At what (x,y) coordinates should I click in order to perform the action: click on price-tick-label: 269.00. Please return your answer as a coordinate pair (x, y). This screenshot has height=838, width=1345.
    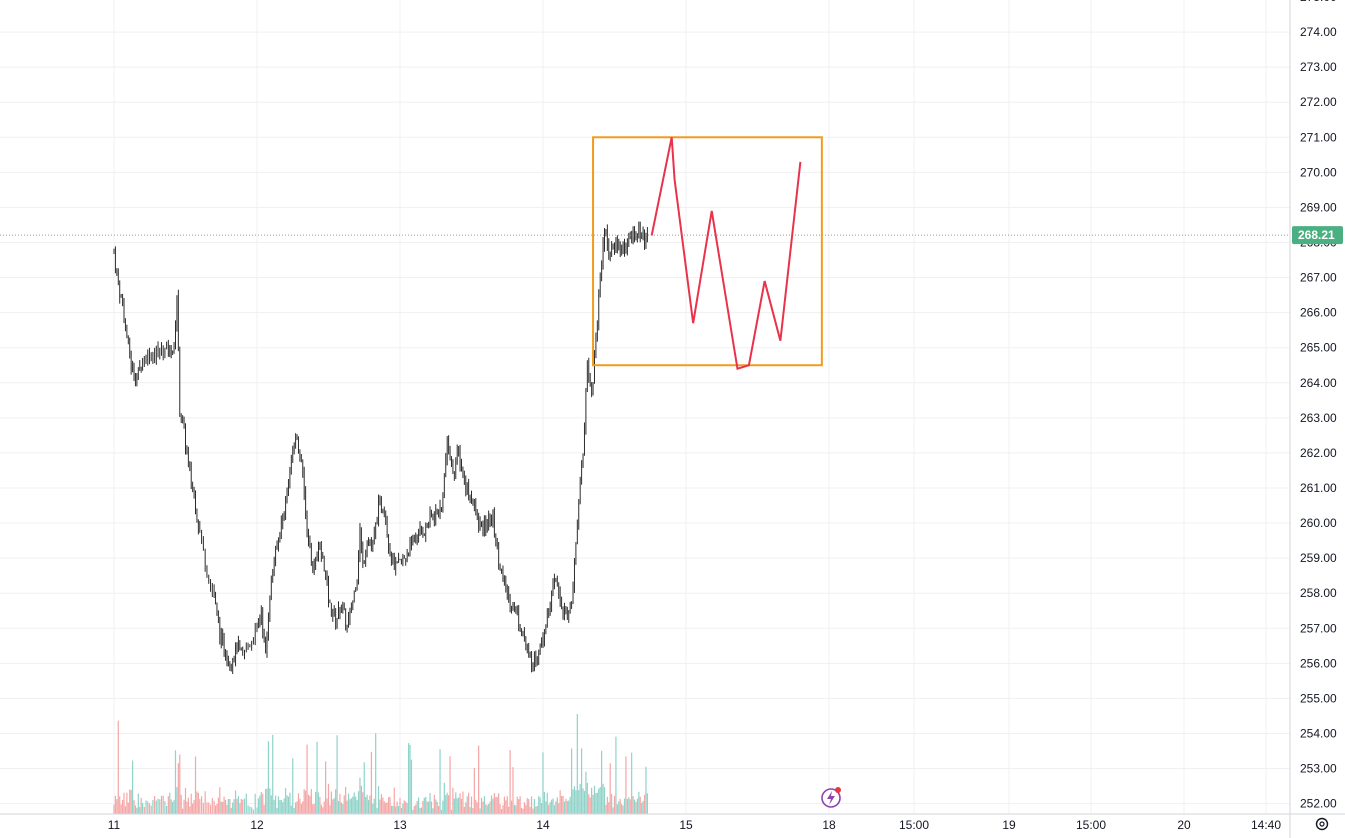
    Looking at the image, I should click on (1318, 207).